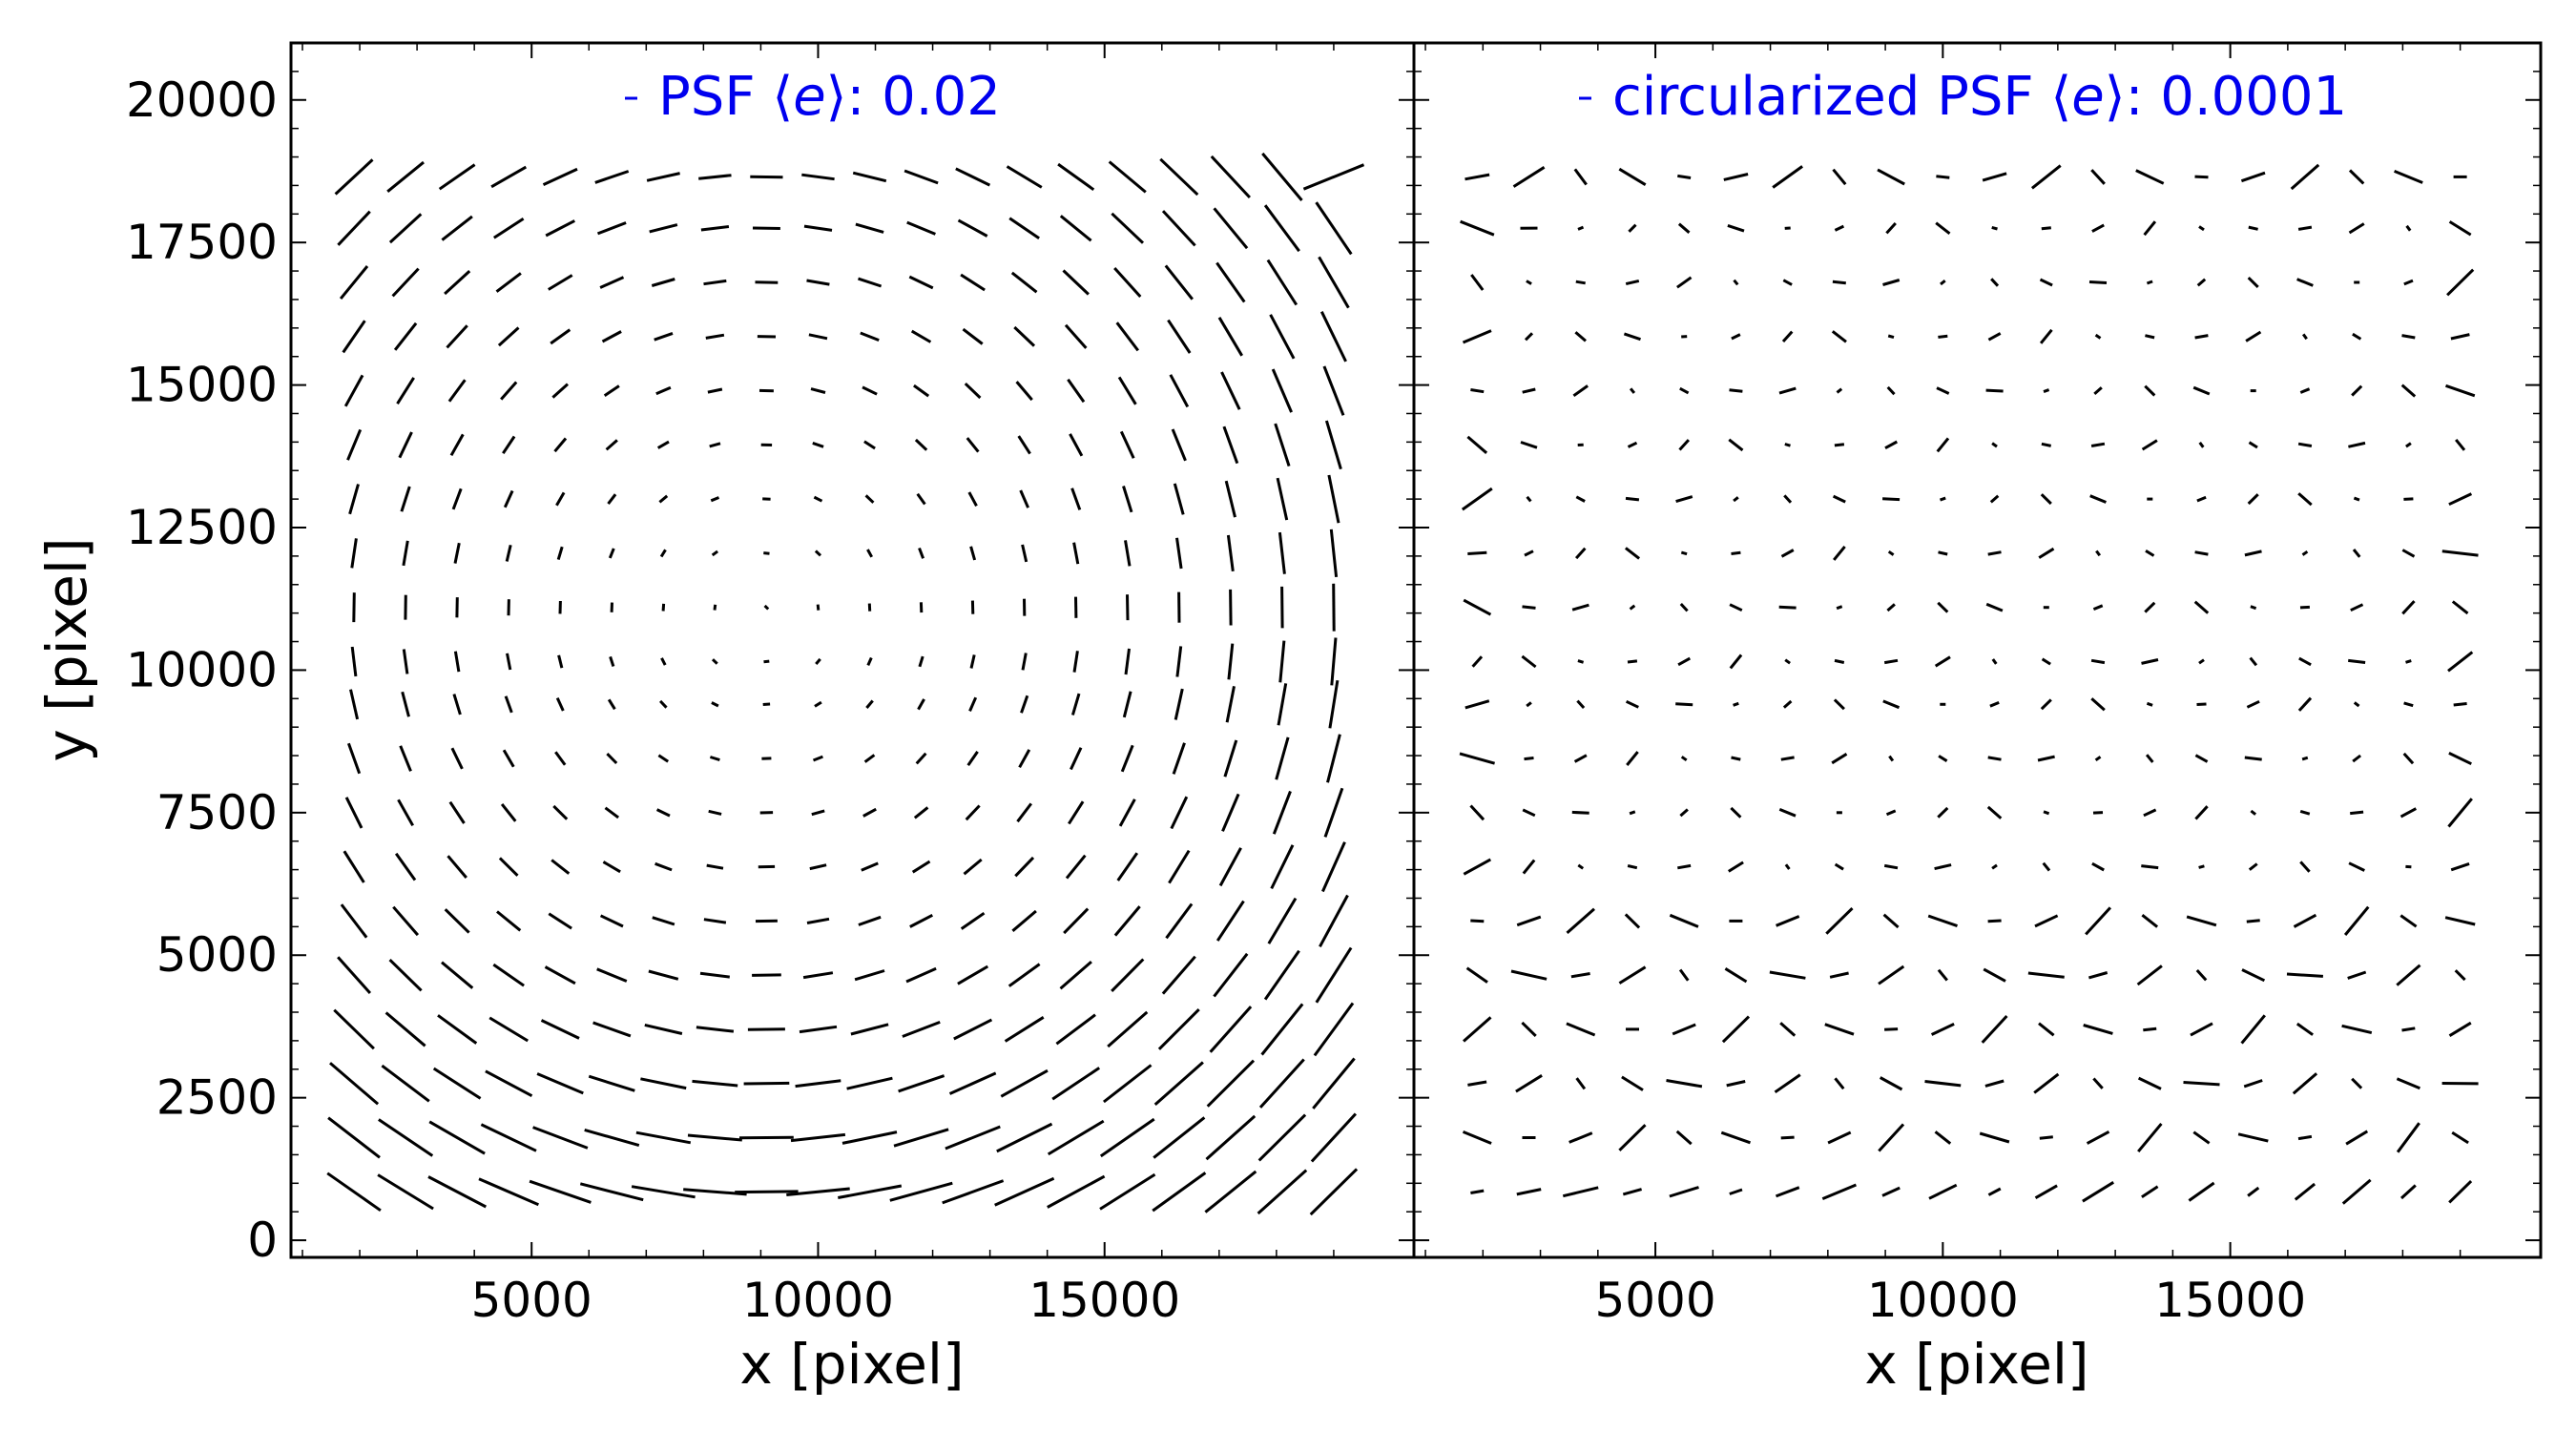 This screenshot has width=2576, height=1431. I want to click on y-tick-label: 12500, so click(202, 527).